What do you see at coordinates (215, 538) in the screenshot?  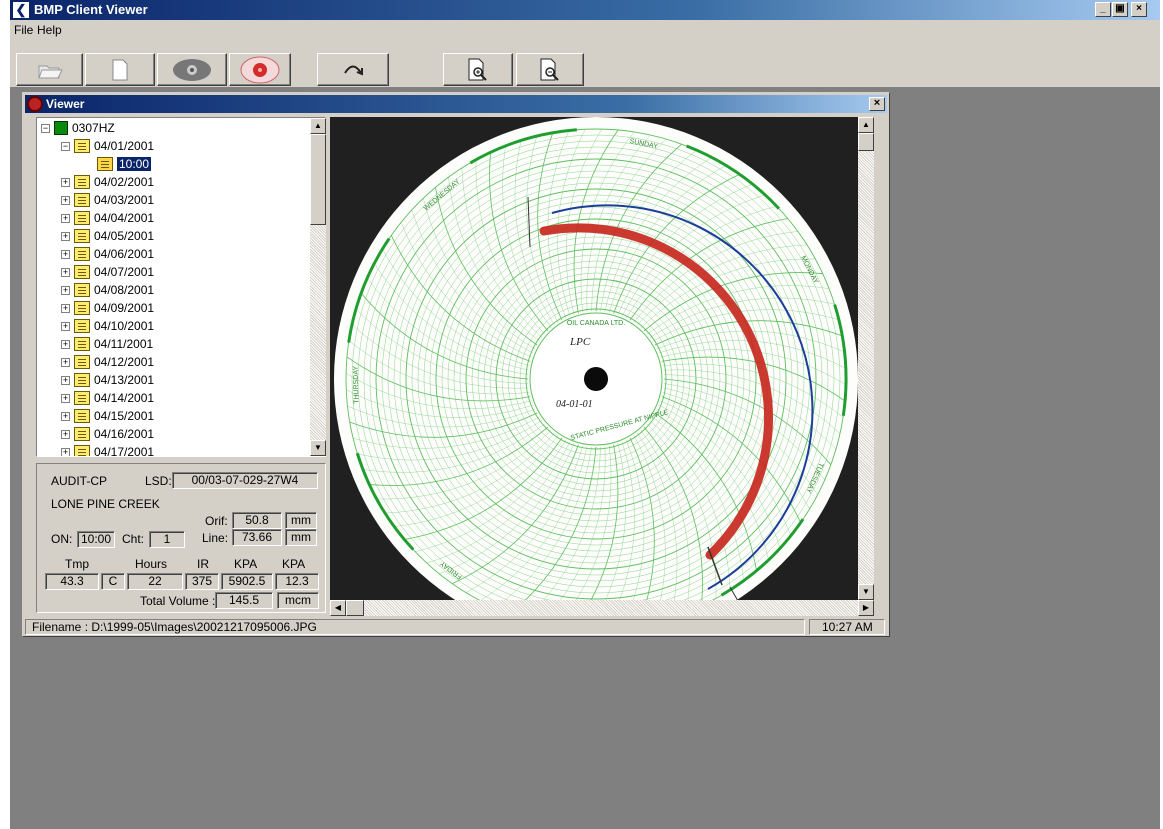 I see `line-label: Line:` at bounding box center [215, 538].